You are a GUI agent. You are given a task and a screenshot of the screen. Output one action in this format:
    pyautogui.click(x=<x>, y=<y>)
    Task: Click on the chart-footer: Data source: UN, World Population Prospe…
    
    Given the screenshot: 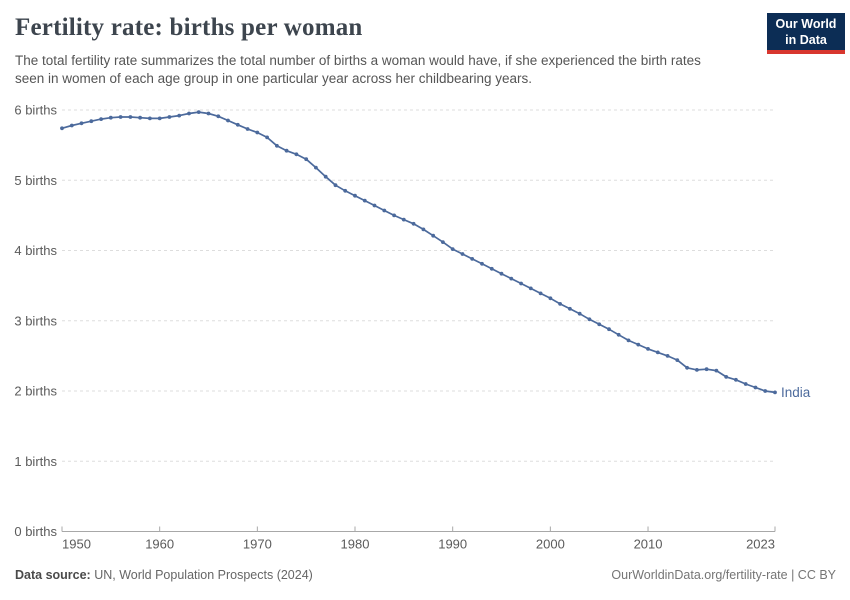 What is the action you would take?
    pyautogui.click(x=425, y=575)
    